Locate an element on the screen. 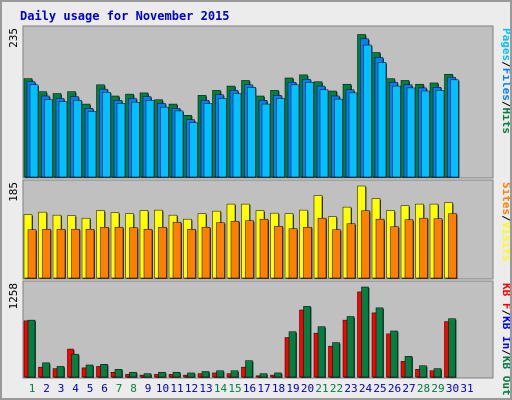 The width and height of the screenshot is (512, 400). axis-legend: Pages/Files/Hits is located at coordinates (505, 81).